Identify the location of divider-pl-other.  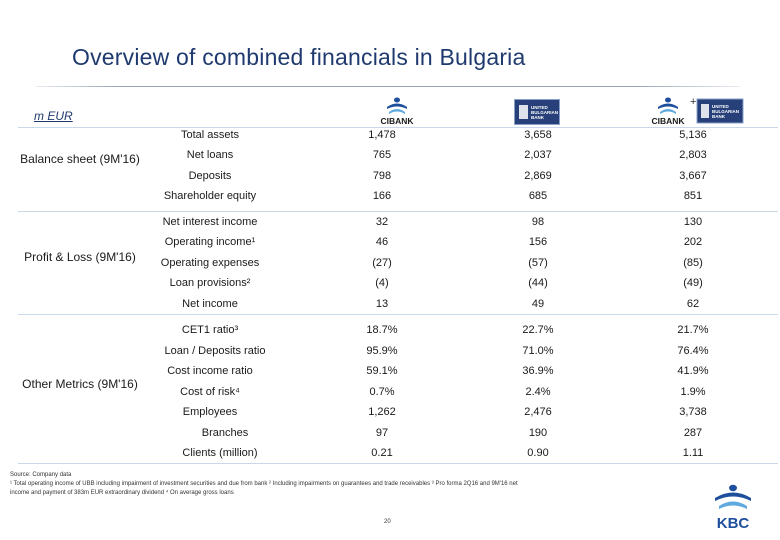
(398, 314).